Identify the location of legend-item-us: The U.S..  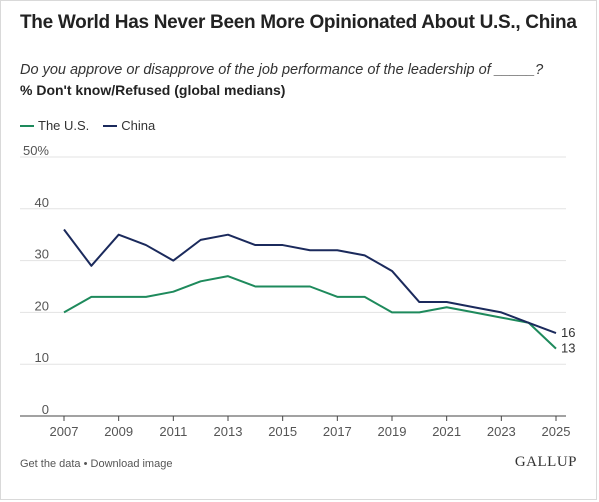
(54, 125).